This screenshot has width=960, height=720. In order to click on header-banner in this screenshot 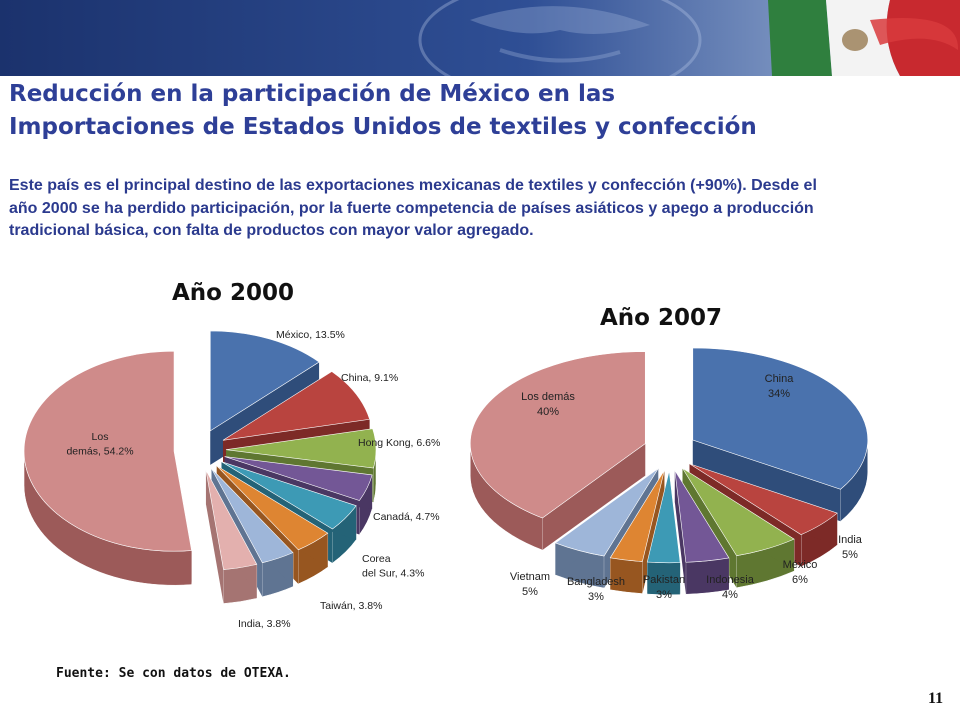, I will do `click(480, 38)`.